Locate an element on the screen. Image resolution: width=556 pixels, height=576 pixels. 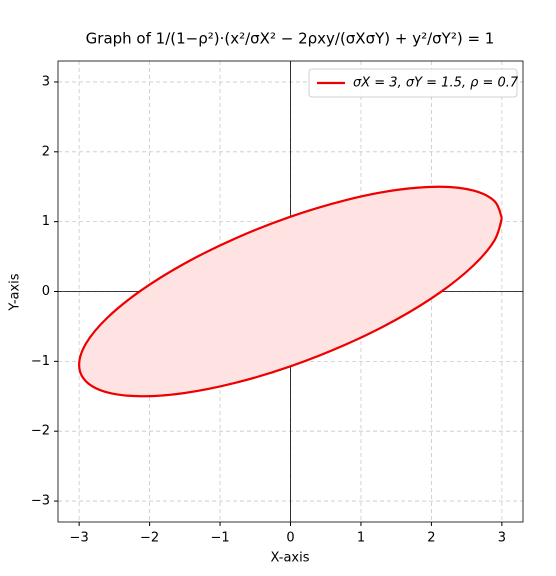
legend-box is located at coordinates (413, 83).